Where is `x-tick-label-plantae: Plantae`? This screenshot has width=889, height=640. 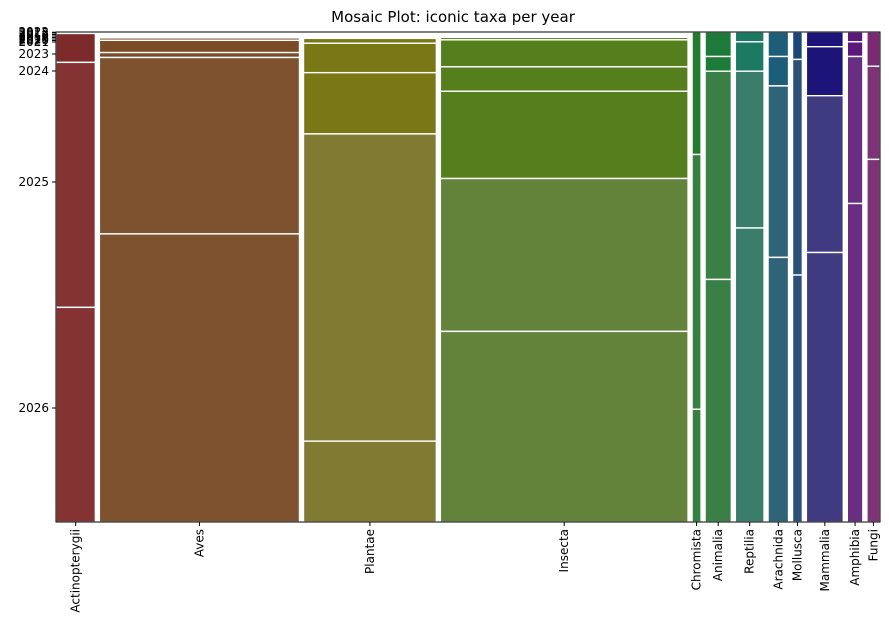
x-tick-label-plantae: Plantae is located at coordinates (370, 551).